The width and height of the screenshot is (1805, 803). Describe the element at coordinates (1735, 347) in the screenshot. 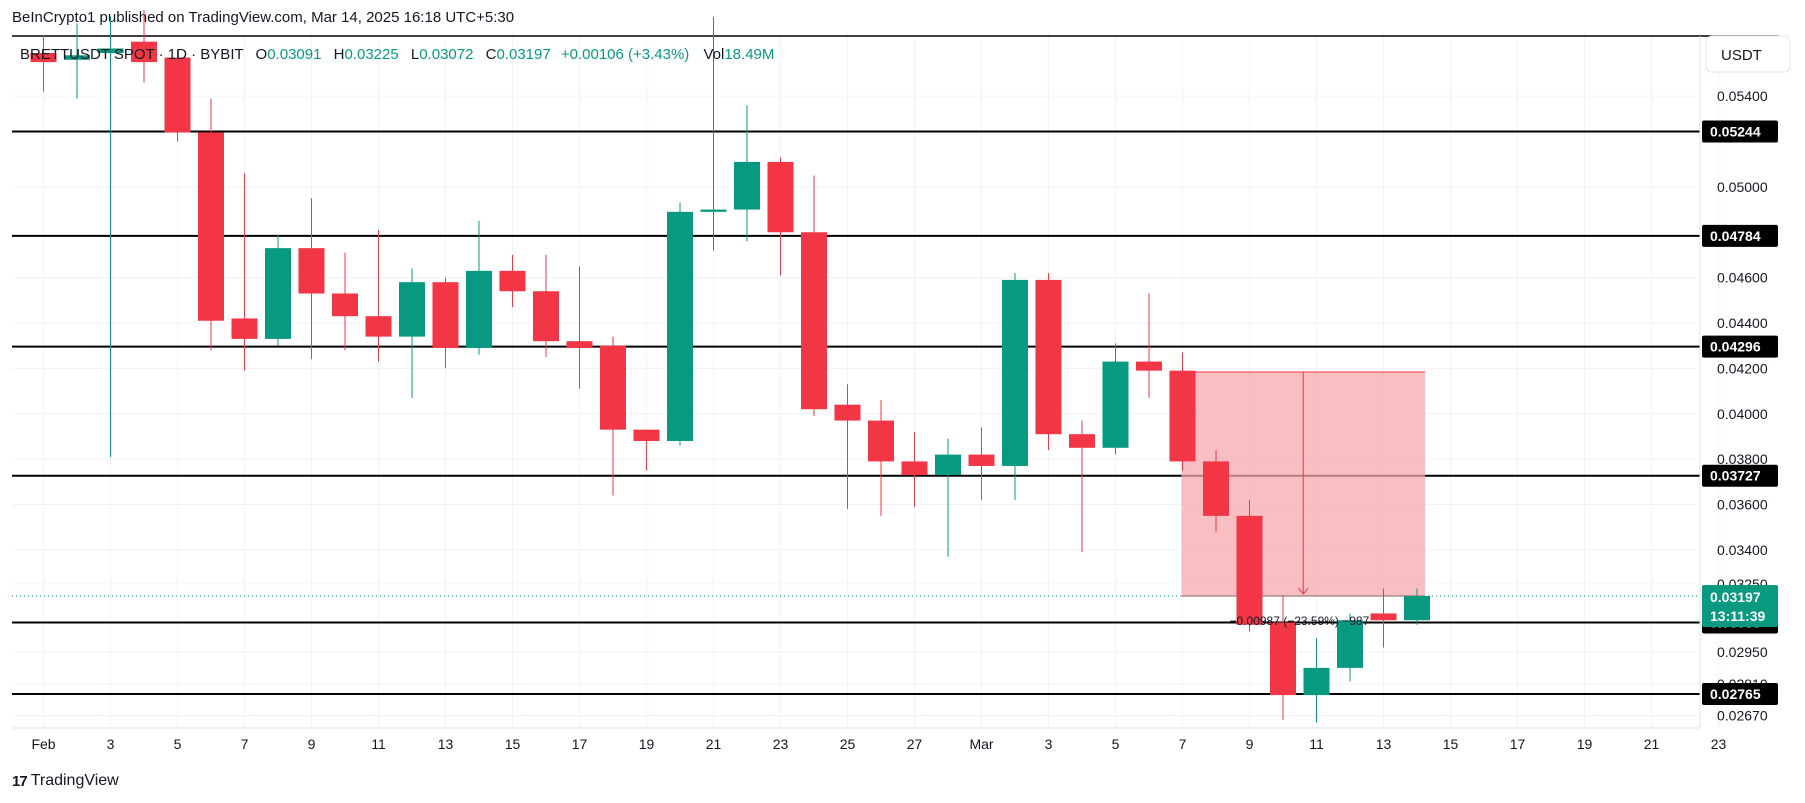

I see `level-tag-label: 0.04296` at that location.